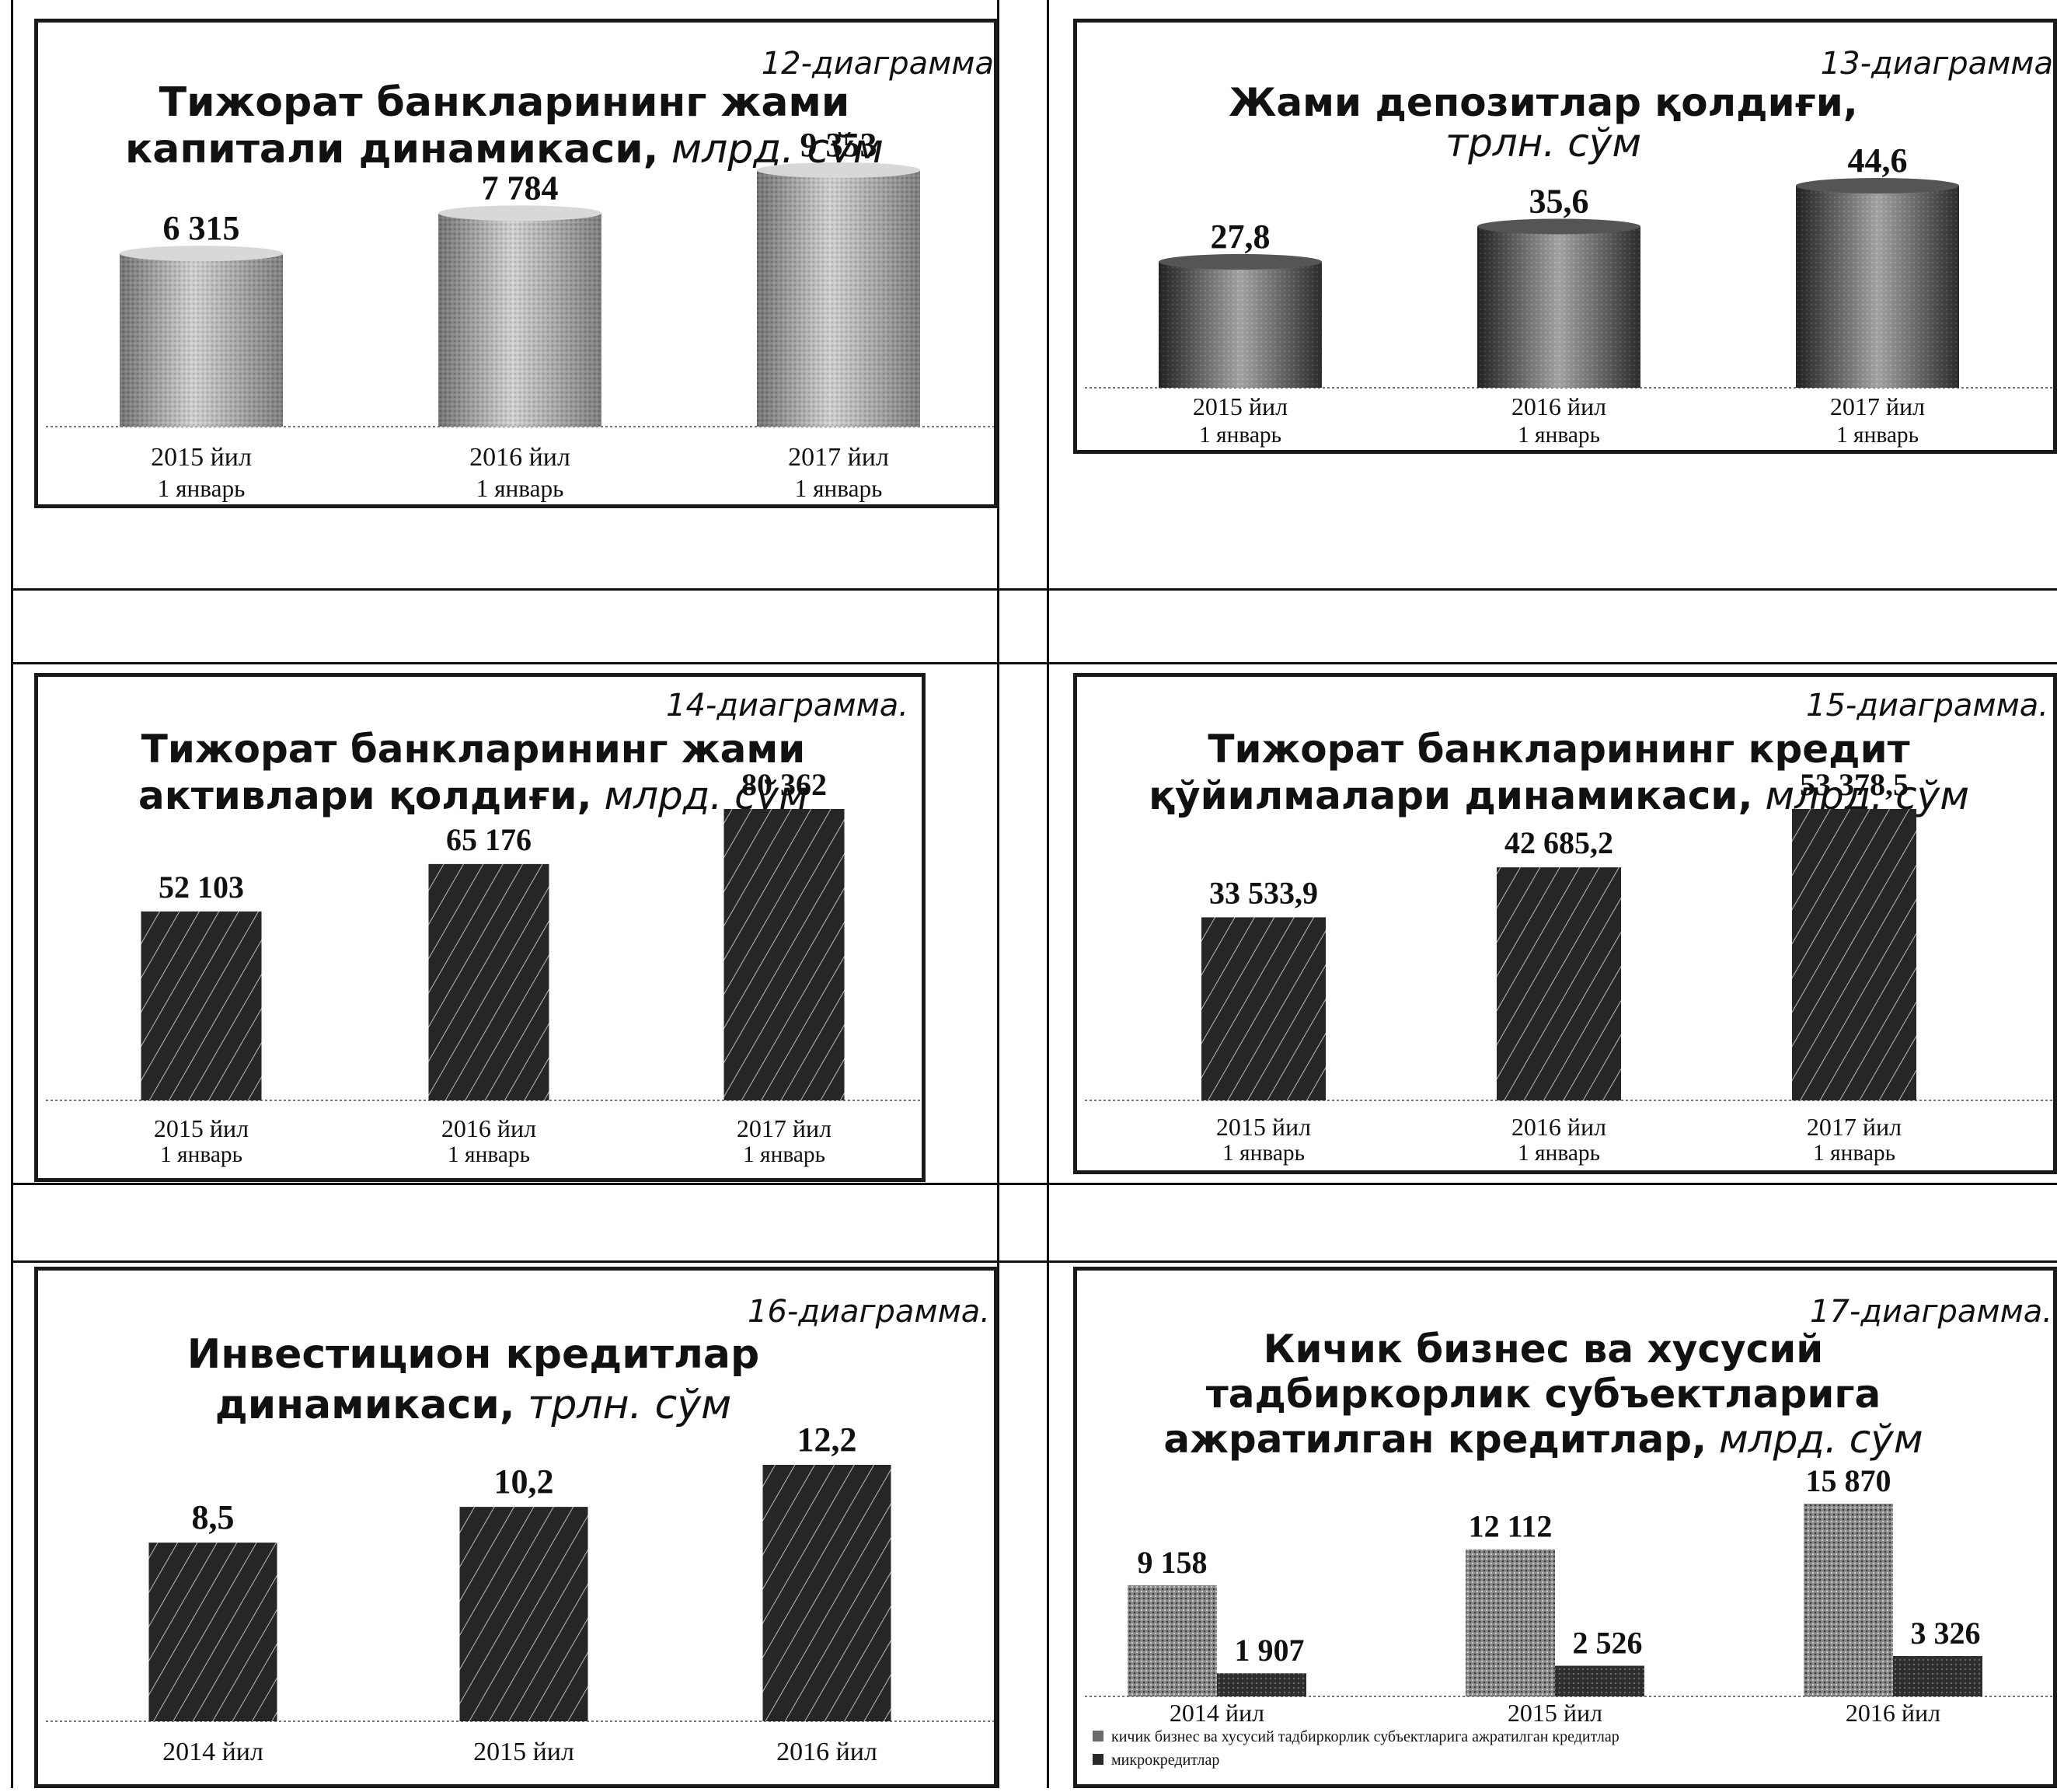  Describe the element at coordinates (1931, 1312) in the screenshot. I see `diagram-number: 17-диаграмма.` at that location.